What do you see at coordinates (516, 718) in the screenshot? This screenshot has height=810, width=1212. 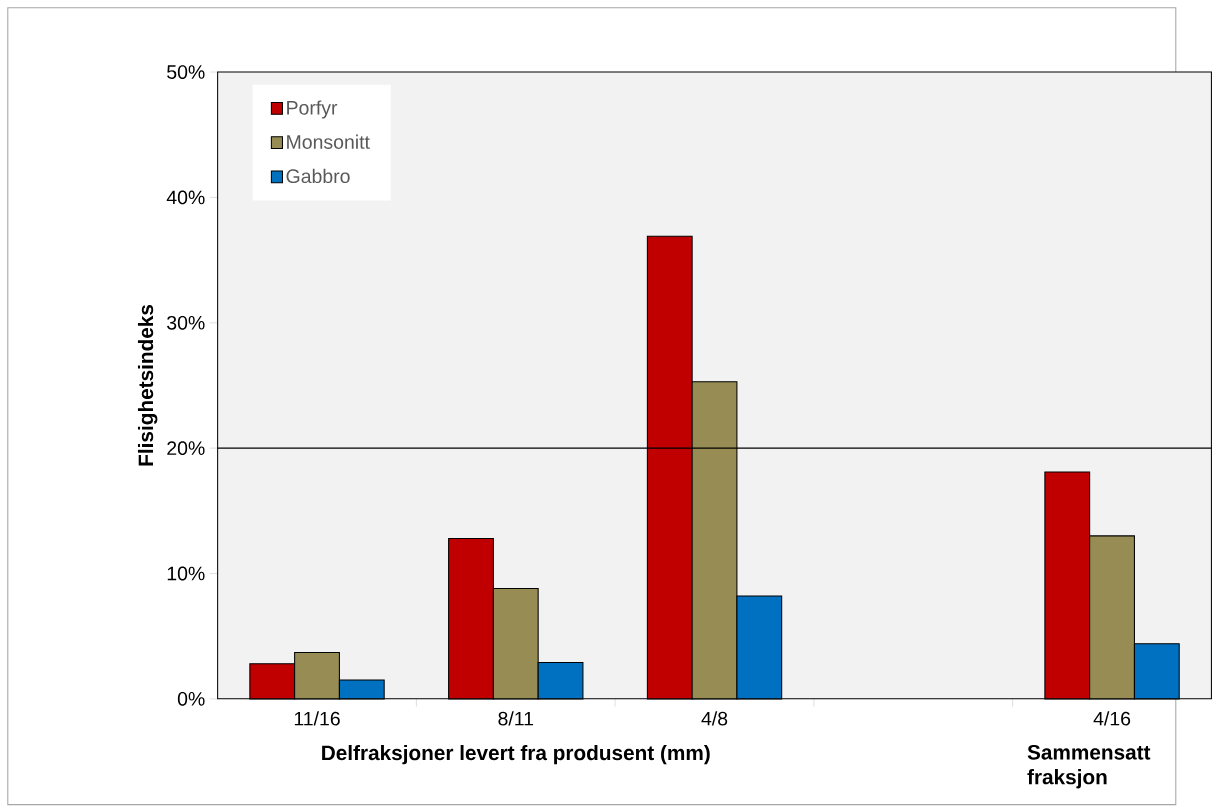 I see `x-tick-label: 8/11` at bounding box center [516, 718].